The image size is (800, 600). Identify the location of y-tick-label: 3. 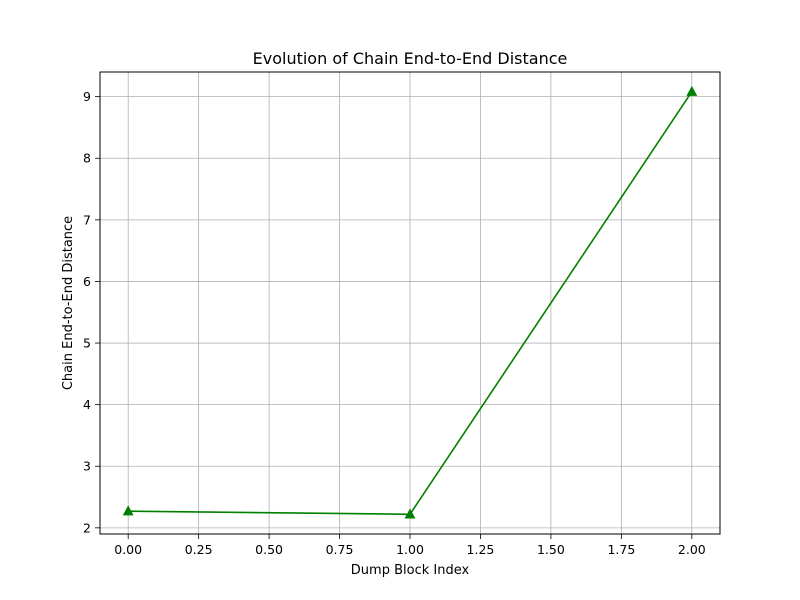
(87, 466).